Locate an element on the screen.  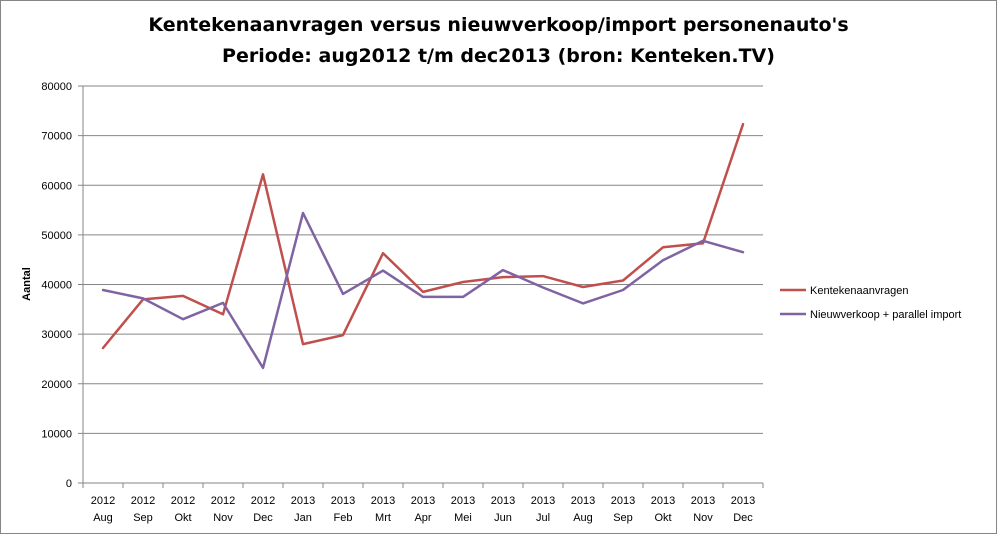
y-tick-label: 80000 is located at coordinates (56, 87).